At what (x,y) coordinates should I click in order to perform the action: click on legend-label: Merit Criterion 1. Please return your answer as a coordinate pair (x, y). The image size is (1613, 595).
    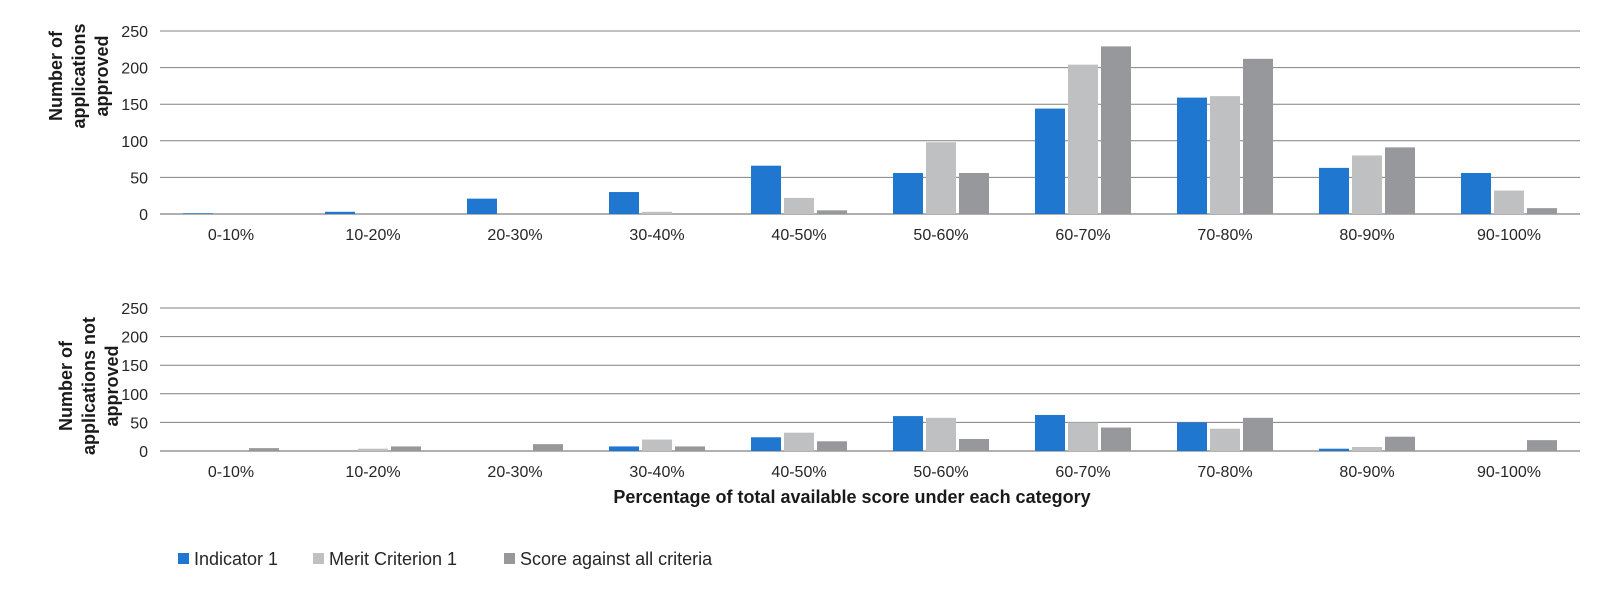
    Looking at the image, I should click on (393, 559).